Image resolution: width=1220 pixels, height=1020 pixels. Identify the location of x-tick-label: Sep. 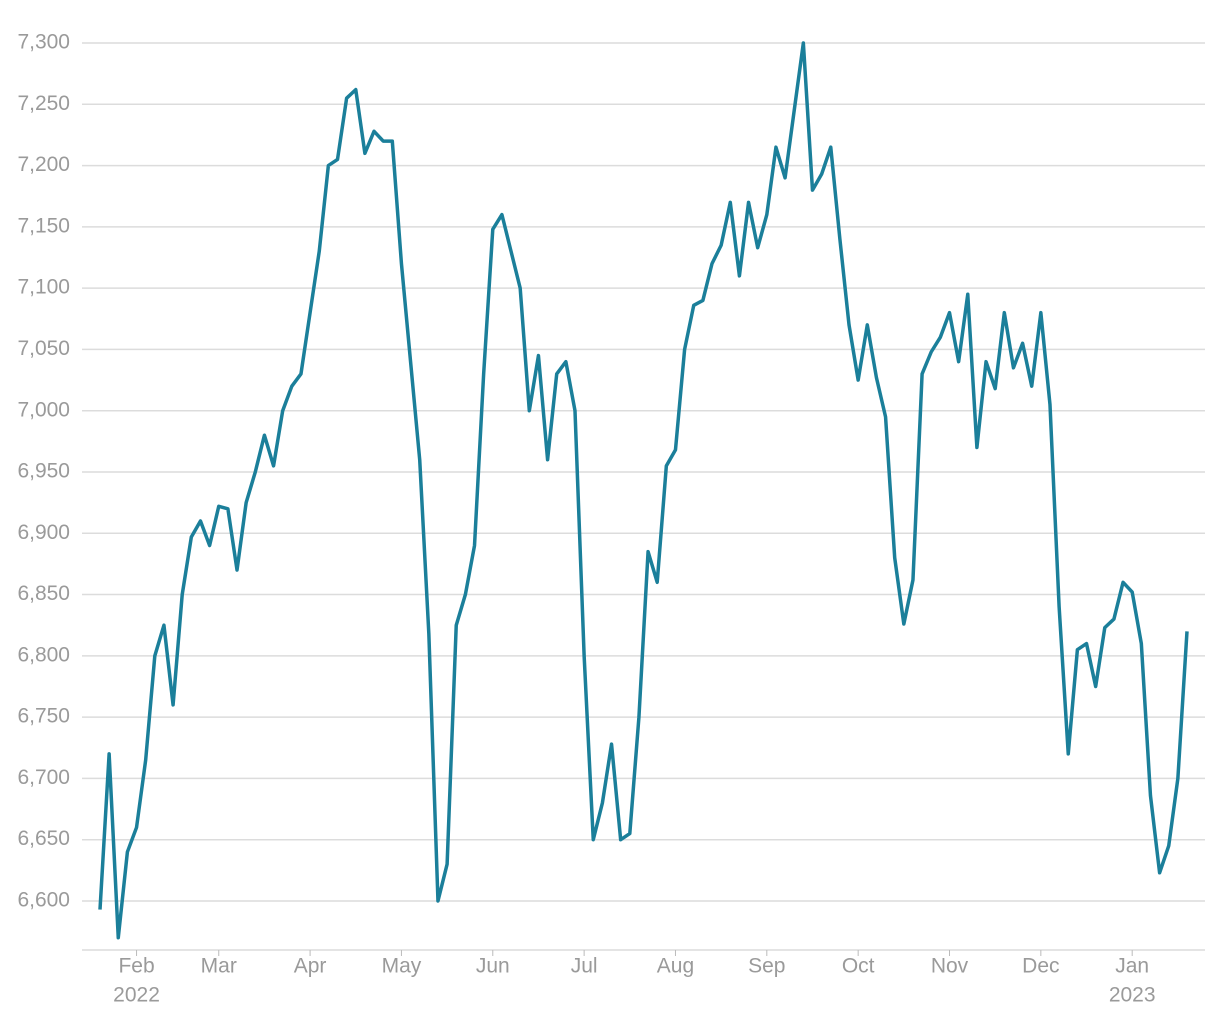
(766, 966).